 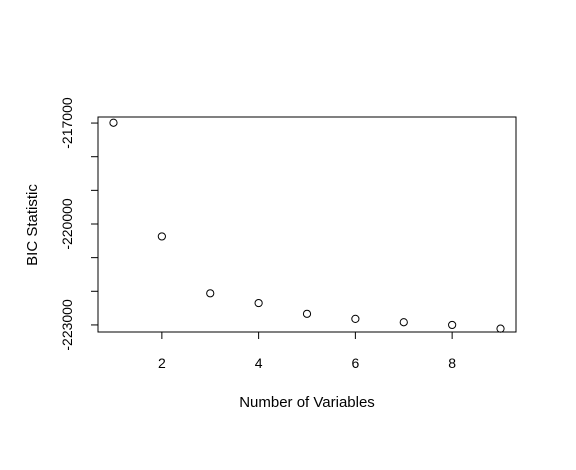 What do you see at coordinates (78, 224) in the screenshot?
I see `y-axis: -217000 -220000 -223000` at bounding box center [78, 224].